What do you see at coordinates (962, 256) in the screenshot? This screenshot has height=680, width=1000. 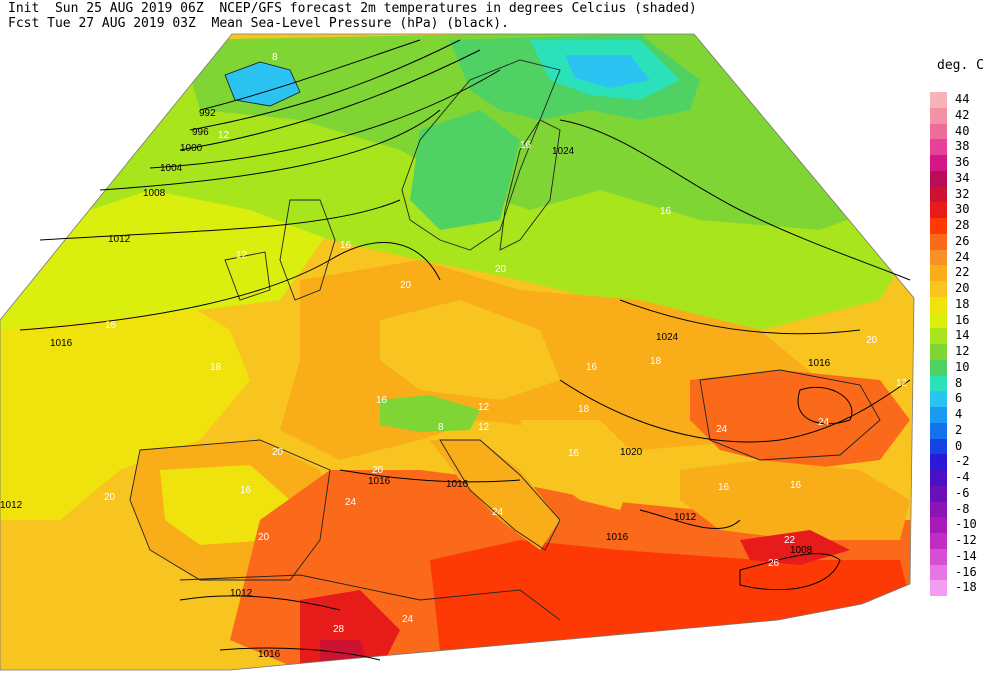 I see `legend-label: 24` at bounding box center [962, 256].